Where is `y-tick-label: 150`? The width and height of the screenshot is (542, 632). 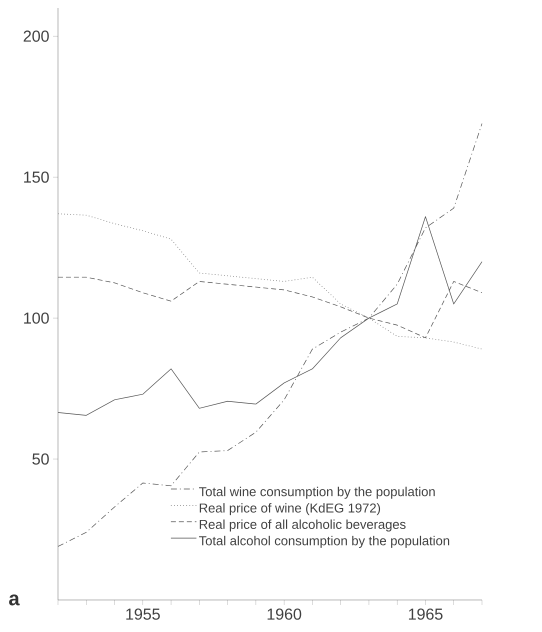 y-tick-label: 150 is located at coordinates (36, 177).